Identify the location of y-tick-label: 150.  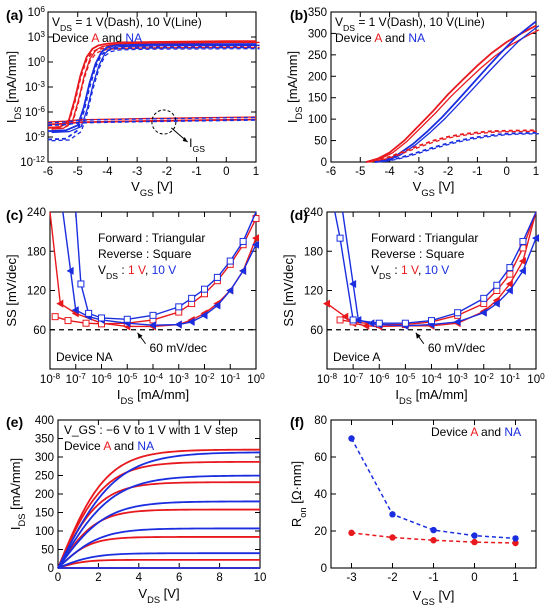
(44, 514).